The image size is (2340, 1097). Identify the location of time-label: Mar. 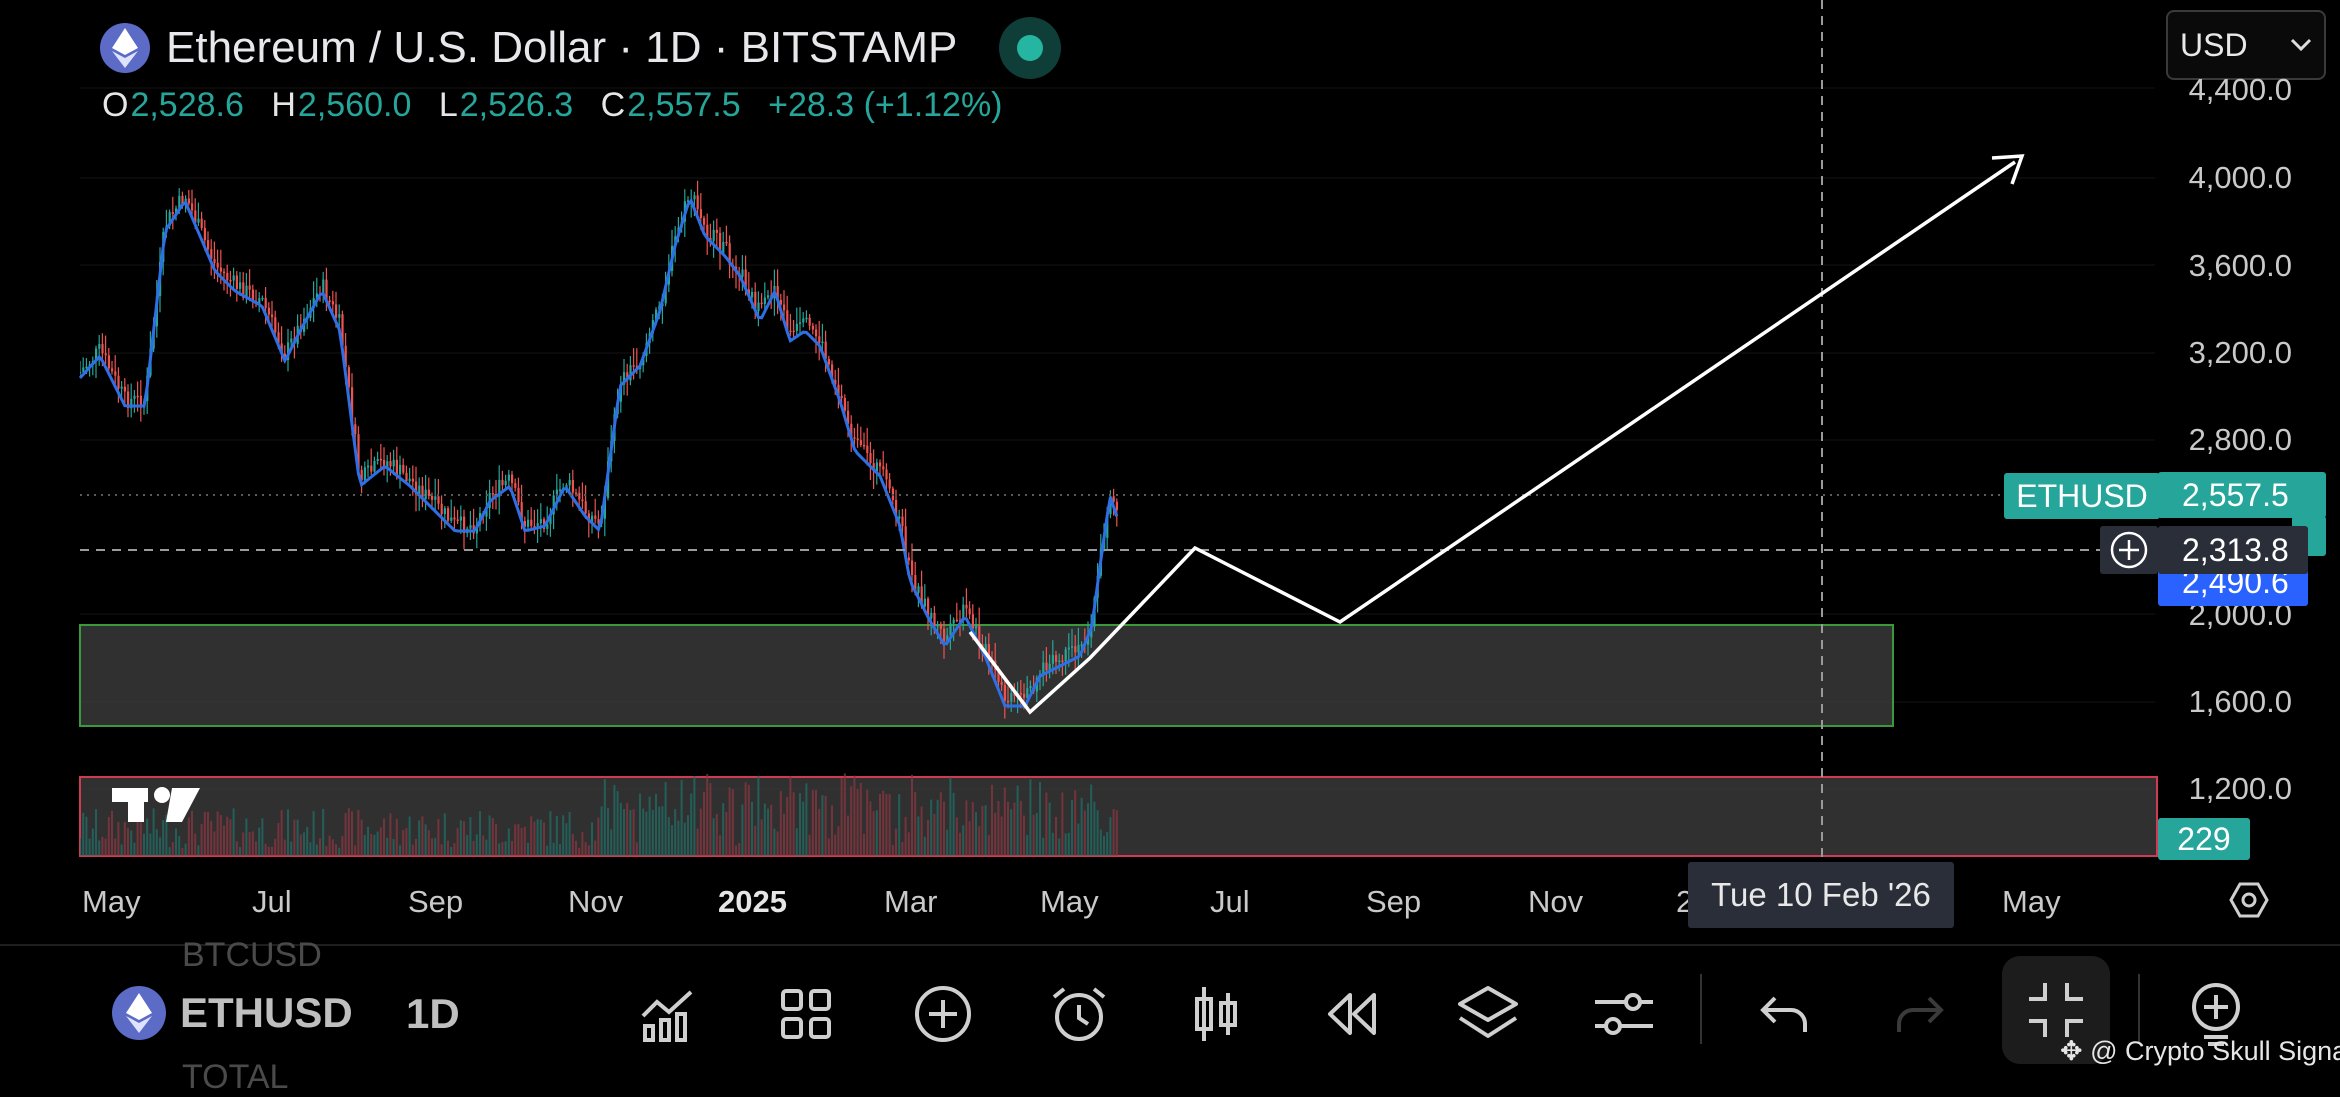
(911, 901).